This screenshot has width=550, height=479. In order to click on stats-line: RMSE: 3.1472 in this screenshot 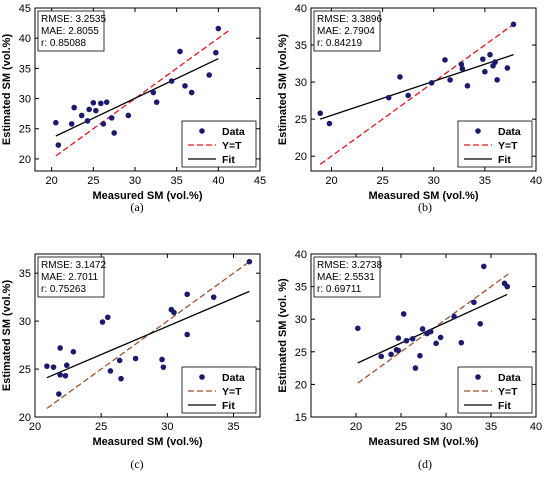, I will do `click(73, 265)`.